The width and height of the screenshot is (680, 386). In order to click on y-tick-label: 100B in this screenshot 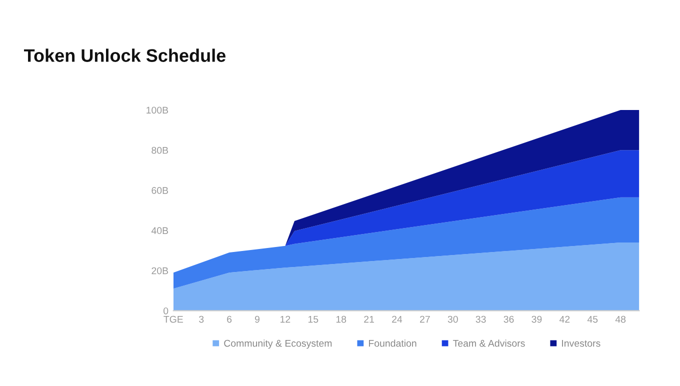, I will do `click(157, 110)`.